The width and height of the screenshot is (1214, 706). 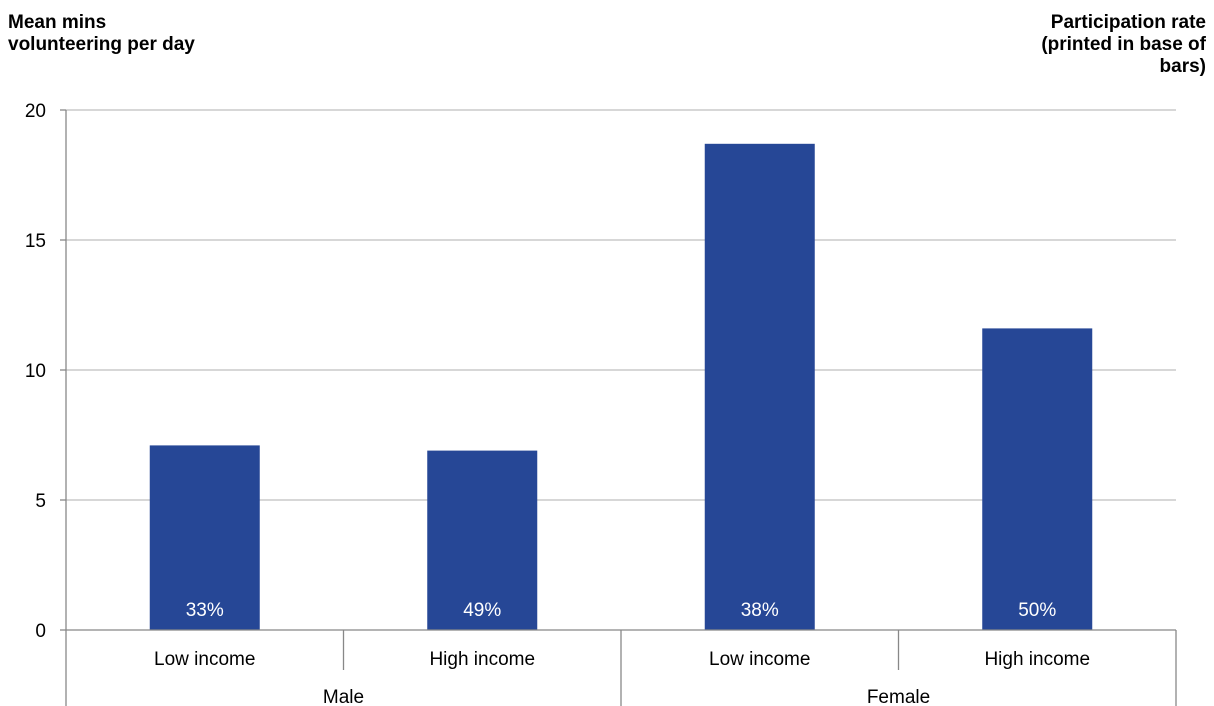 What do you see at coordinates (343, 696) in the screenshot?
I see `group-label: Male` at bounding box center [343, 696].